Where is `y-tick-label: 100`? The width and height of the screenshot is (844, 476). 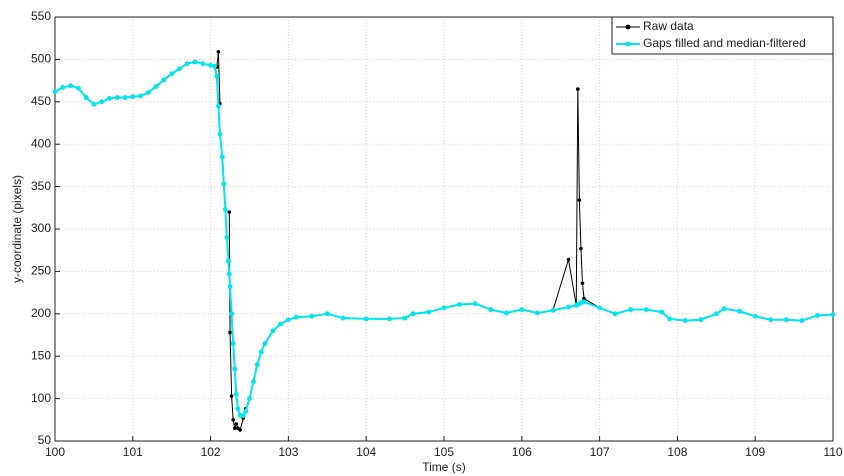
y-tick-label: 100 is located at coordinates (41, 398).